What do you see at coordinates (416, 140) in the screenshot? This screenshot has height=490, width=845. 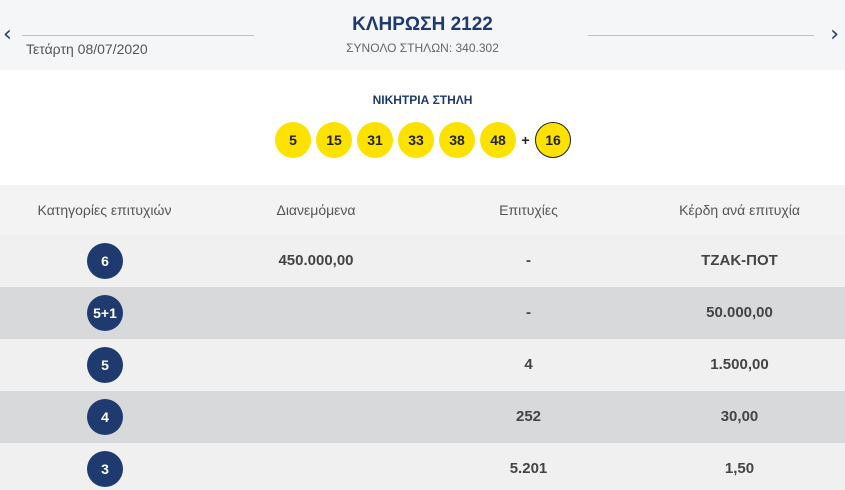 I see `number-ball: 33` at bounding box center [416, 140].